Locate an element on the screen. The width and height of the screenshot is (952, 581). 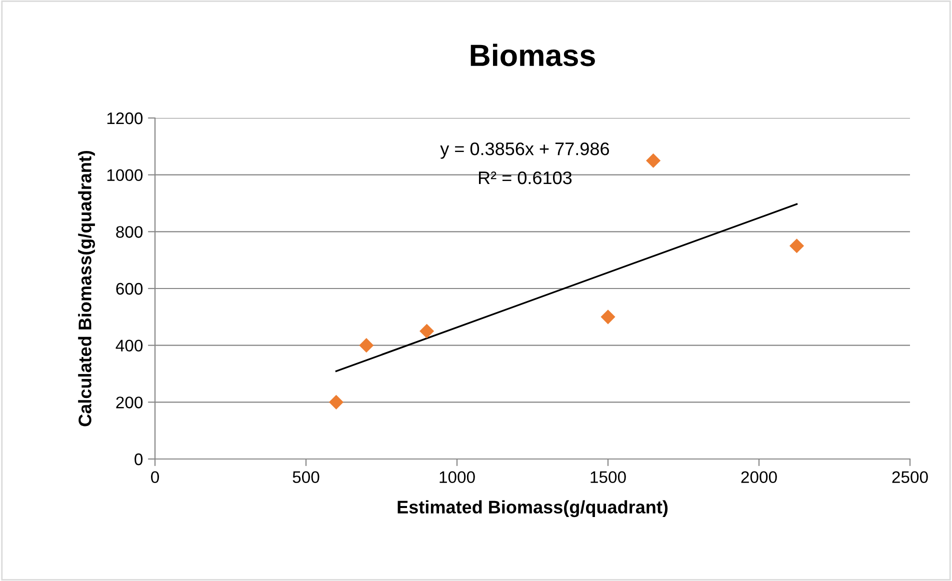
y-tick-label: 200 is located at coordinates (129, 402).